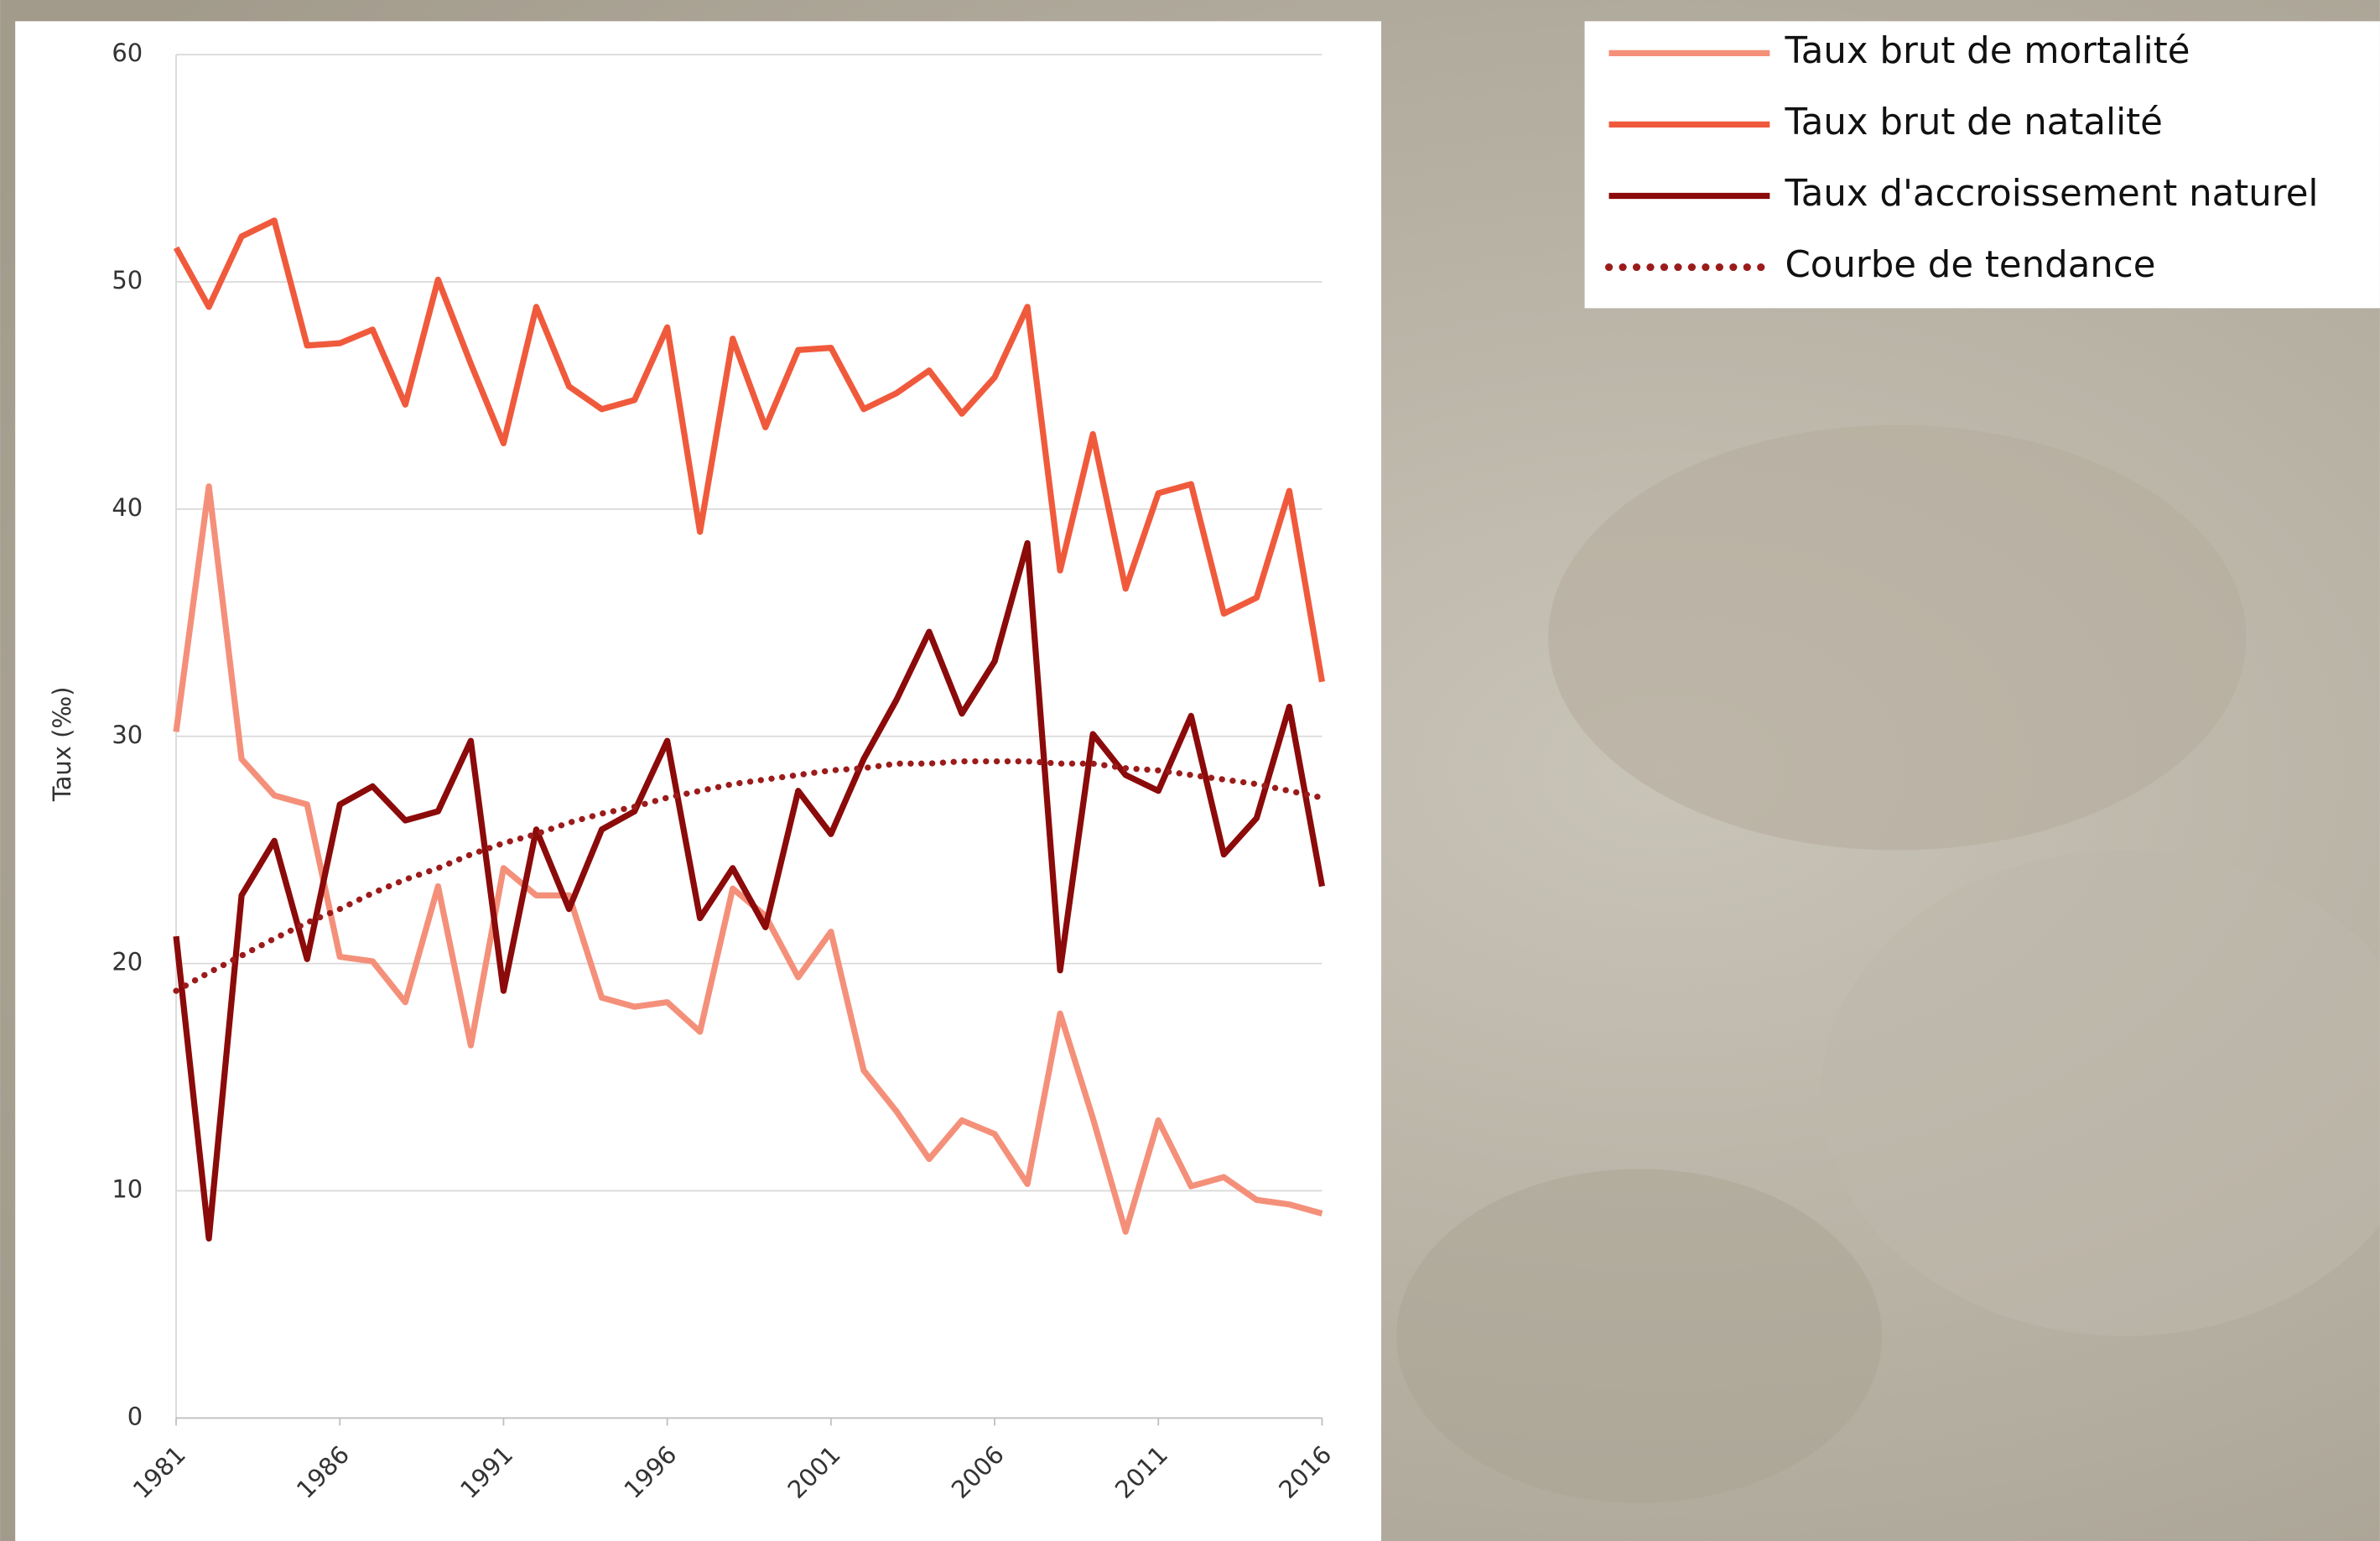  I want to click on y-tick-label: 60, so click(127, 53).